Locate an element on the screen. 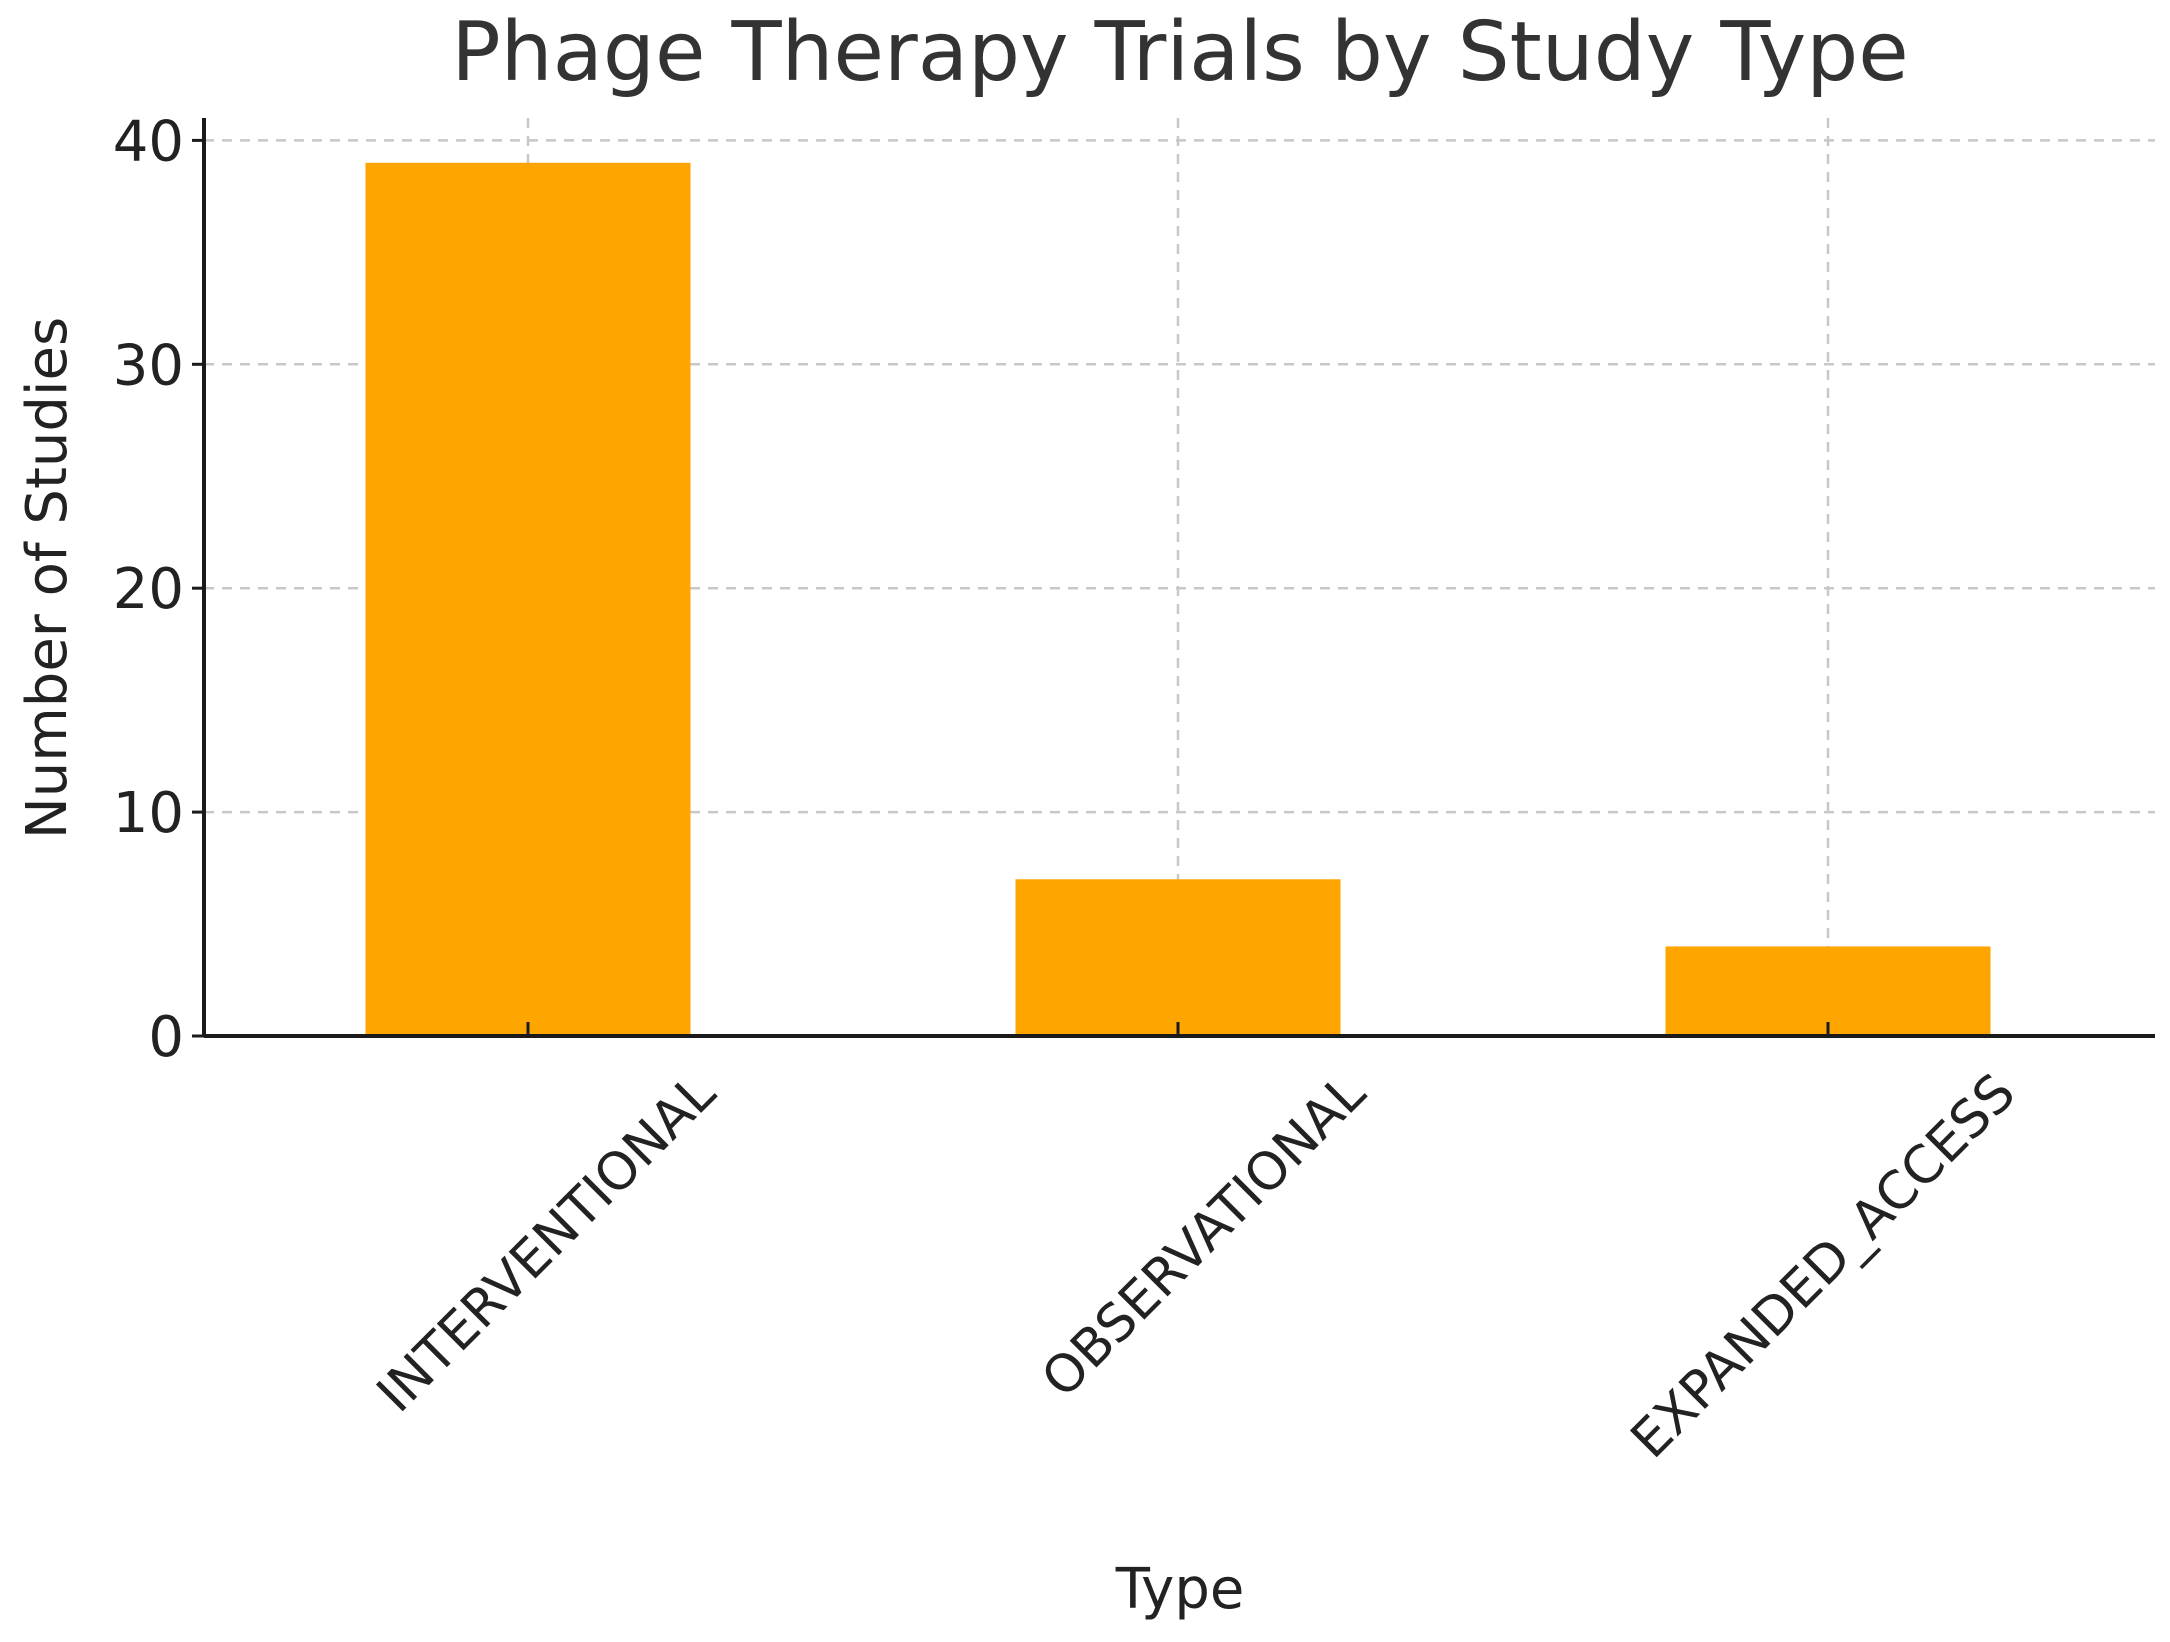  bar-expanded-access is located at coordinates (1828, 991).